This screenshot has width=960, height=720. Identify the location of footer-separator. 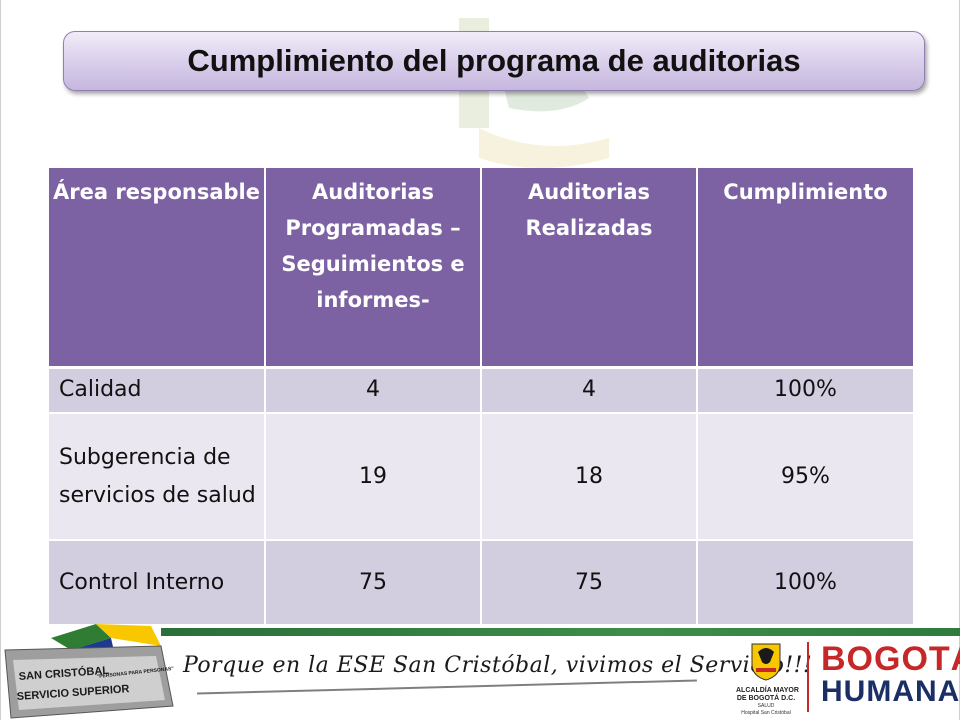
(808, 677).